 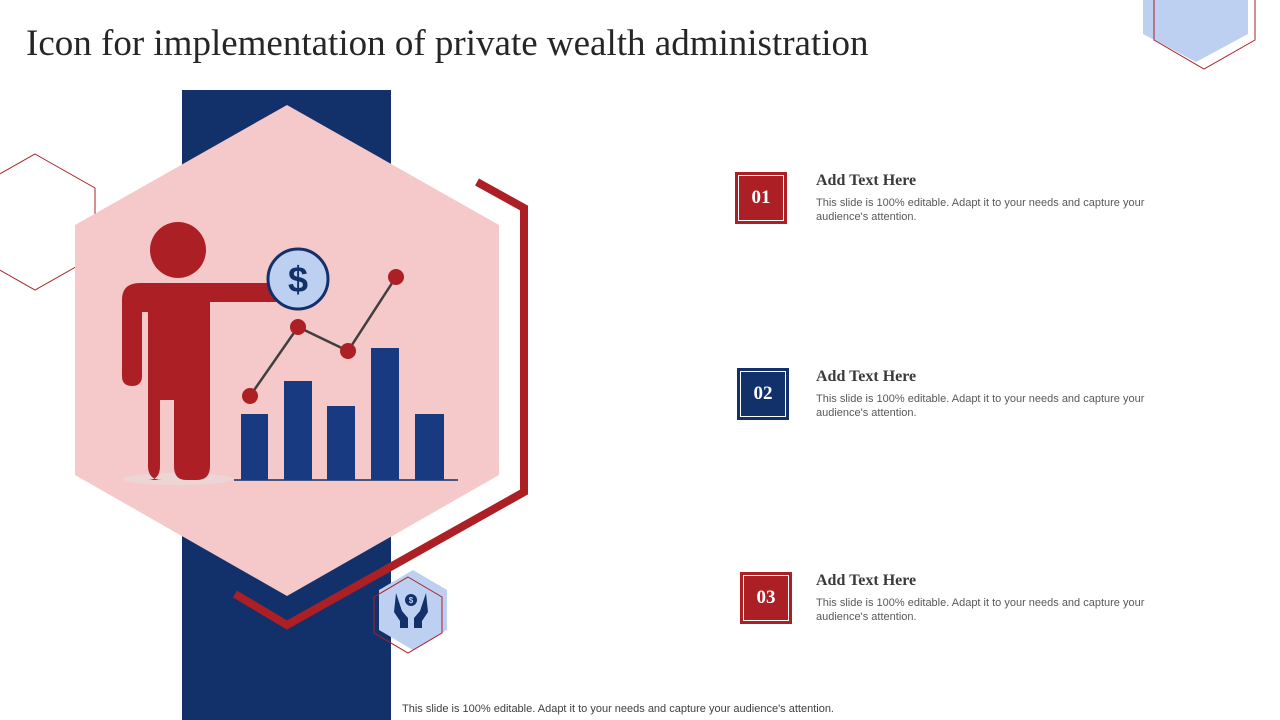 I want to click on corner-hexagon-outline, so click(x=1204, y=35).